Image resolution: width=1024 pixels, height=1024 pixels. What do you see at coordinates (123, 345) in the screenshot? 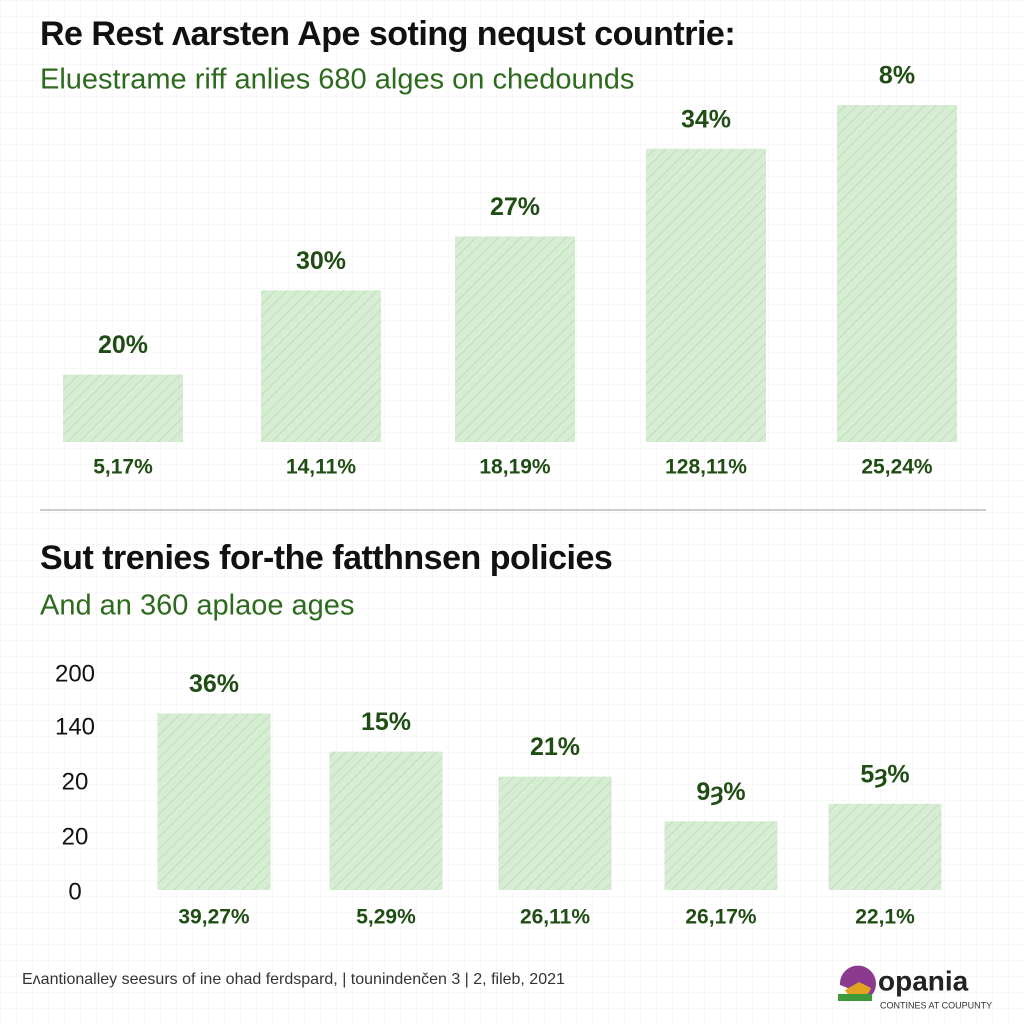
I see `bar-annotation: 20%` at bounding box center [123, 345].